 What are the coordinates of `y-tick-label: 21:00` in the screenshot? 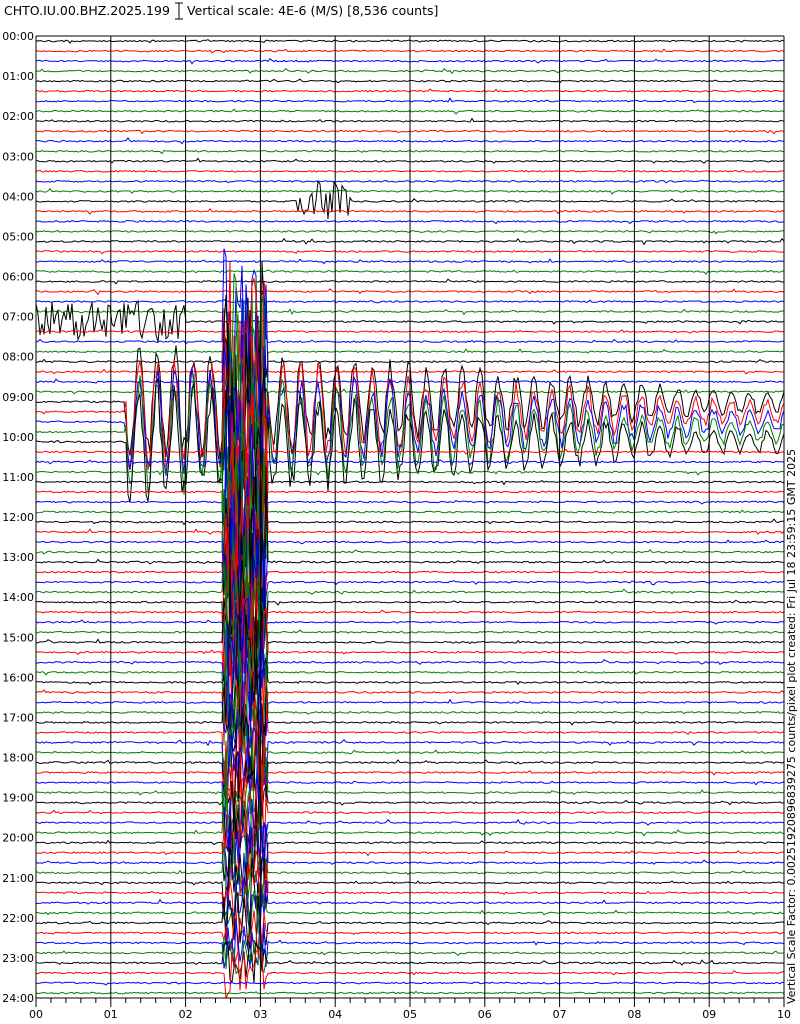 It's located at (18, 878).